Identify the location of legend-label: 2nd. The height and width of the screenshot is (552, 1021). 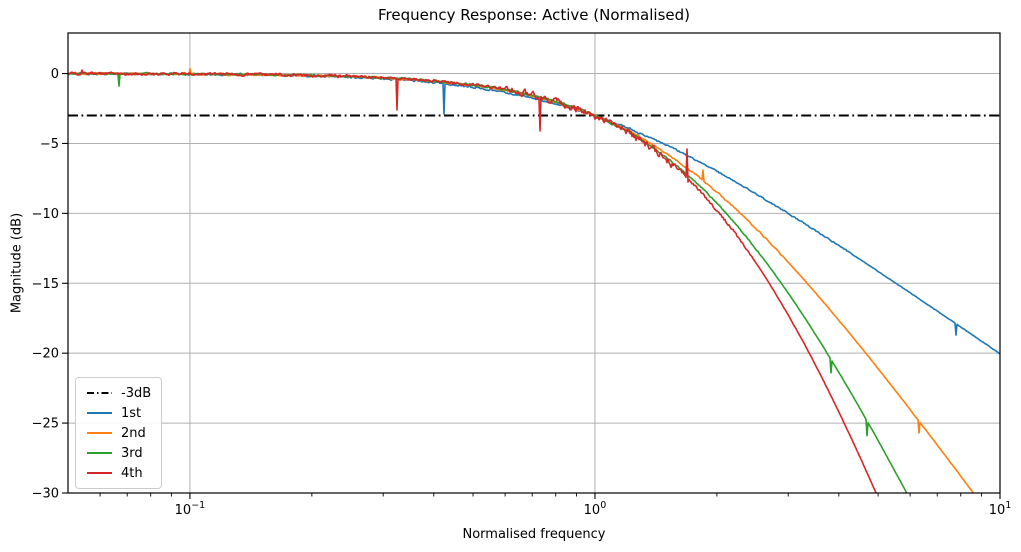
(133, 433).